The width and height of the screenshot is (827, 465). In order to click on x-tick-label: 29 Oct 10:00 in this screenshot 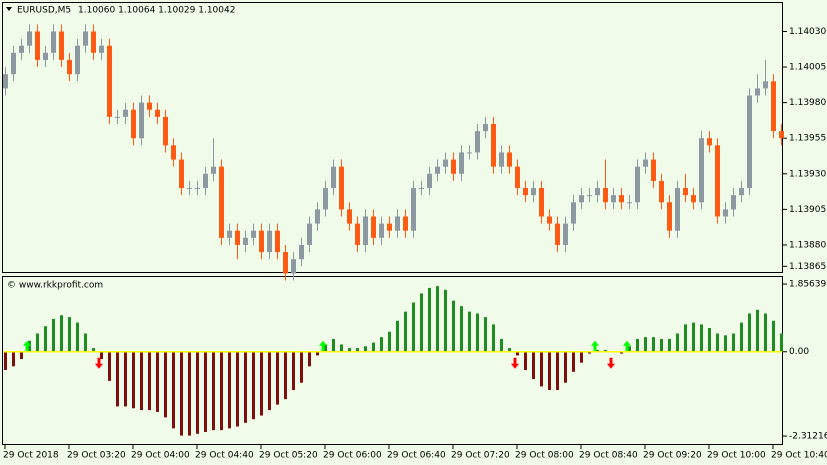, I will do `click(736, 456)`.